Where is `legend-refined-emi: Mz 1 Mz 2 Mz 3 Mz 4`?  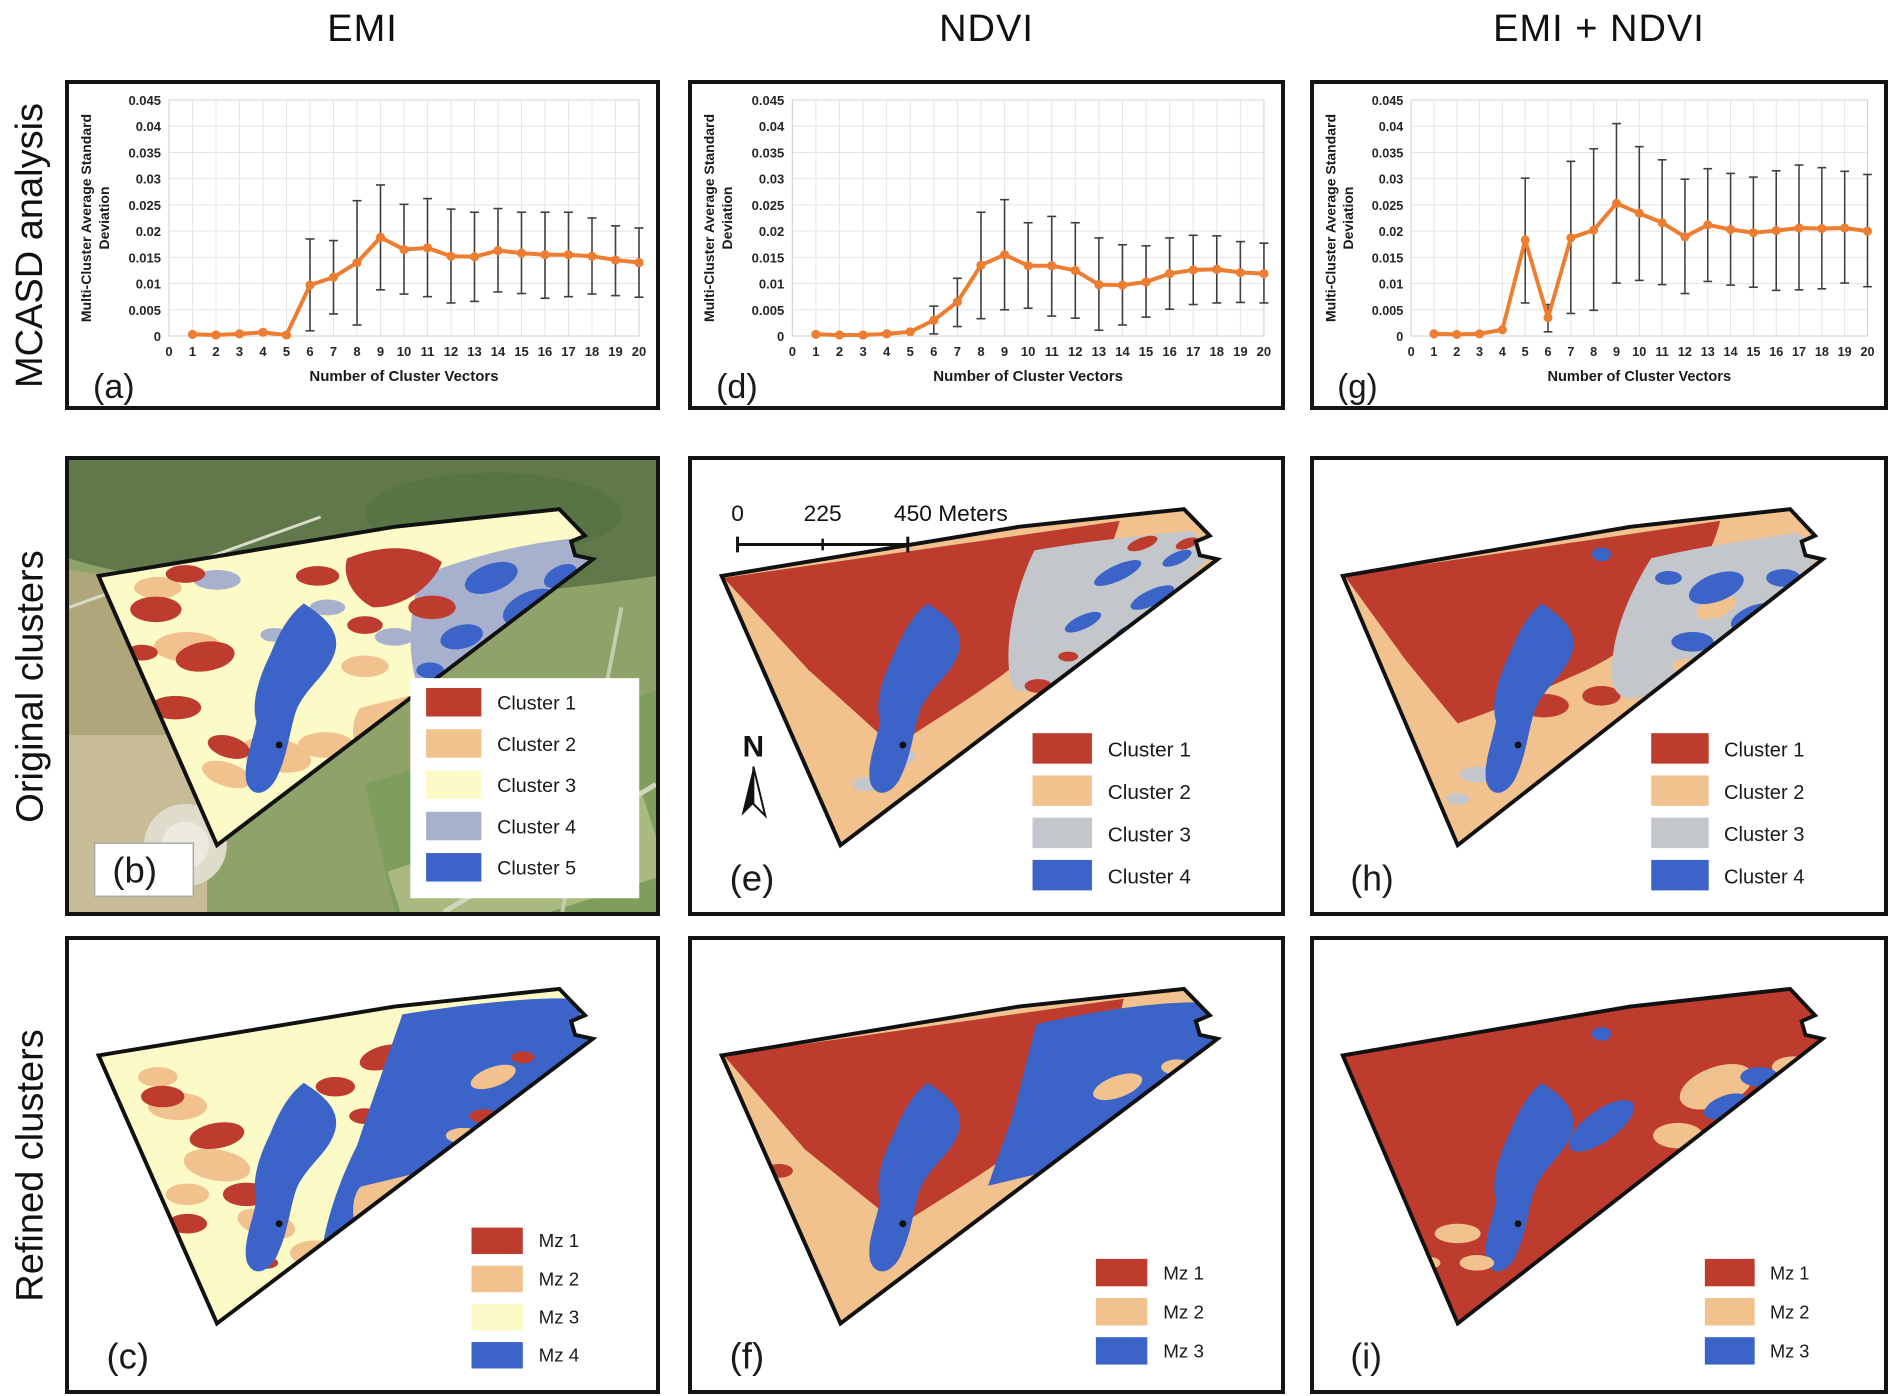
legend-refined-emi: Mz 1 Mz 2 Mz 3 Mz 4 is located at coordinates (547, 1301).